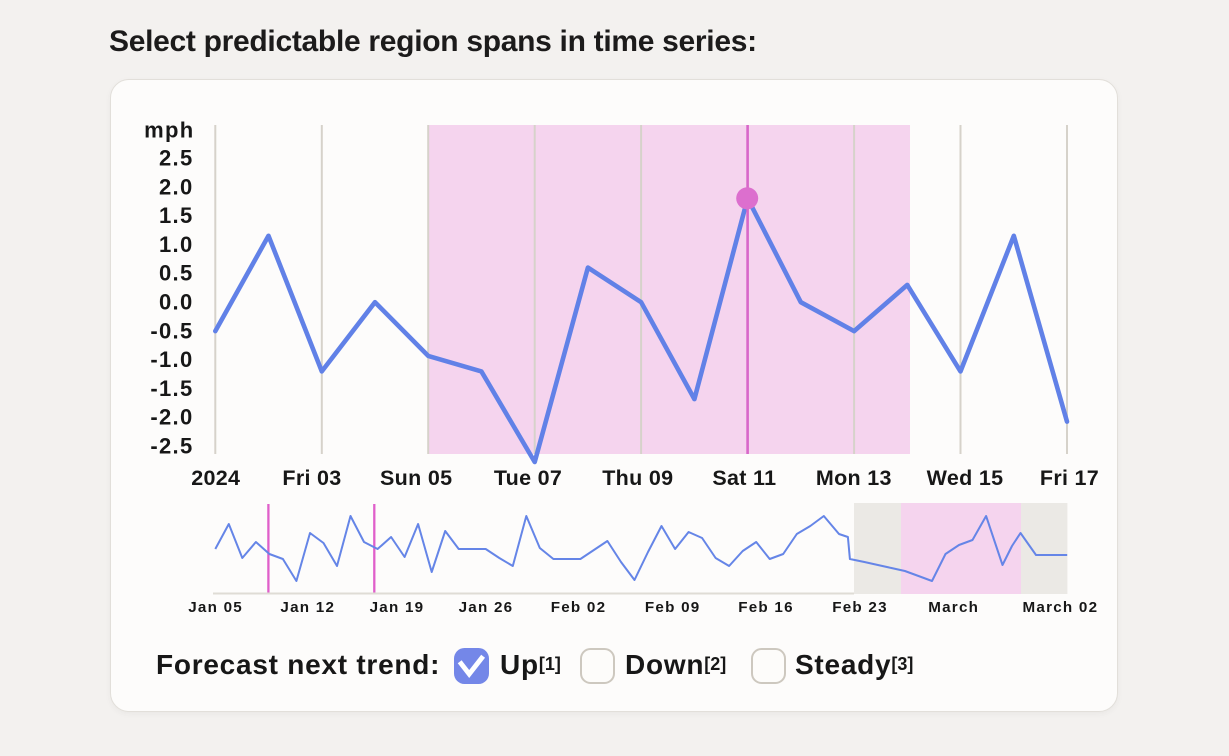 This screenshot has width=1229, height=756. What do you see at coordinates (307, 607) in the screenshot?
I see `svg-text: Jan 12` at bounding box center [307, 607].